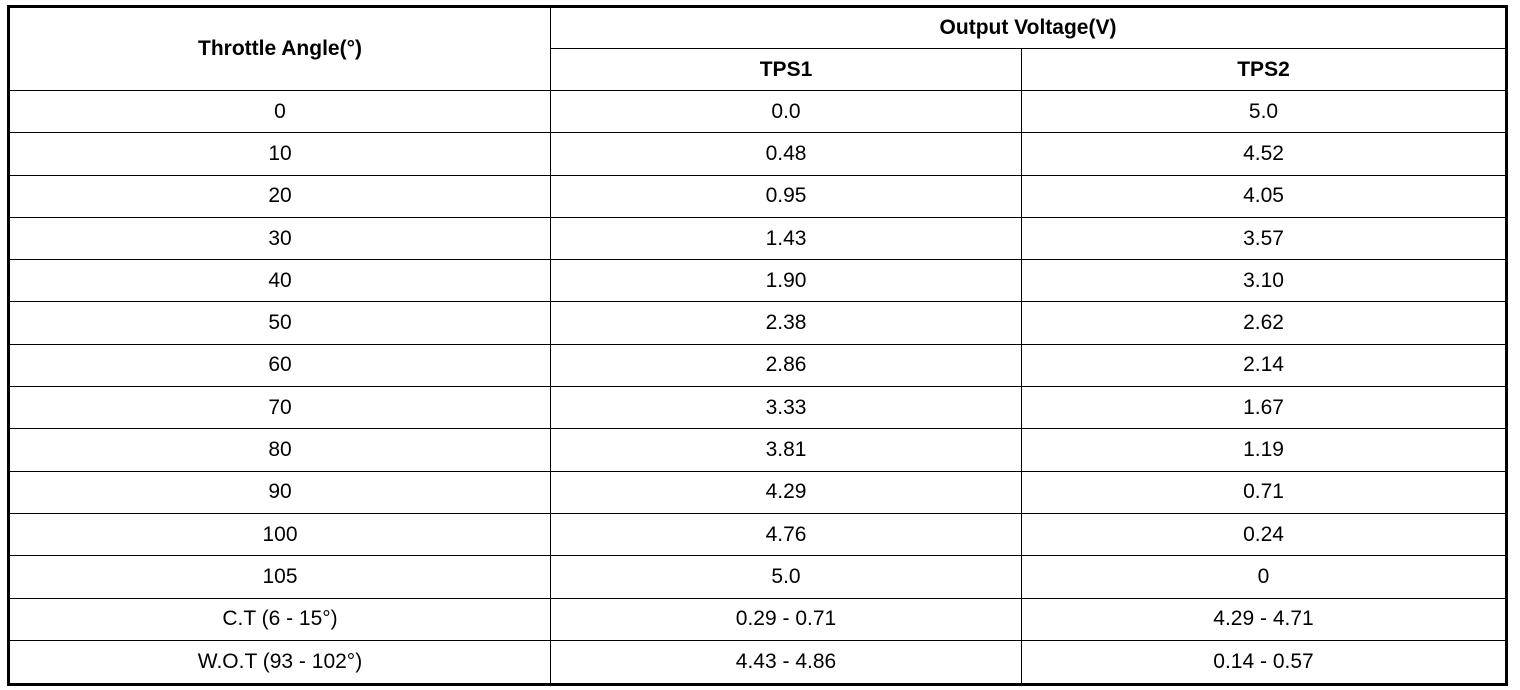  I want to click on table-cell: 3.81, so click(786, 450).